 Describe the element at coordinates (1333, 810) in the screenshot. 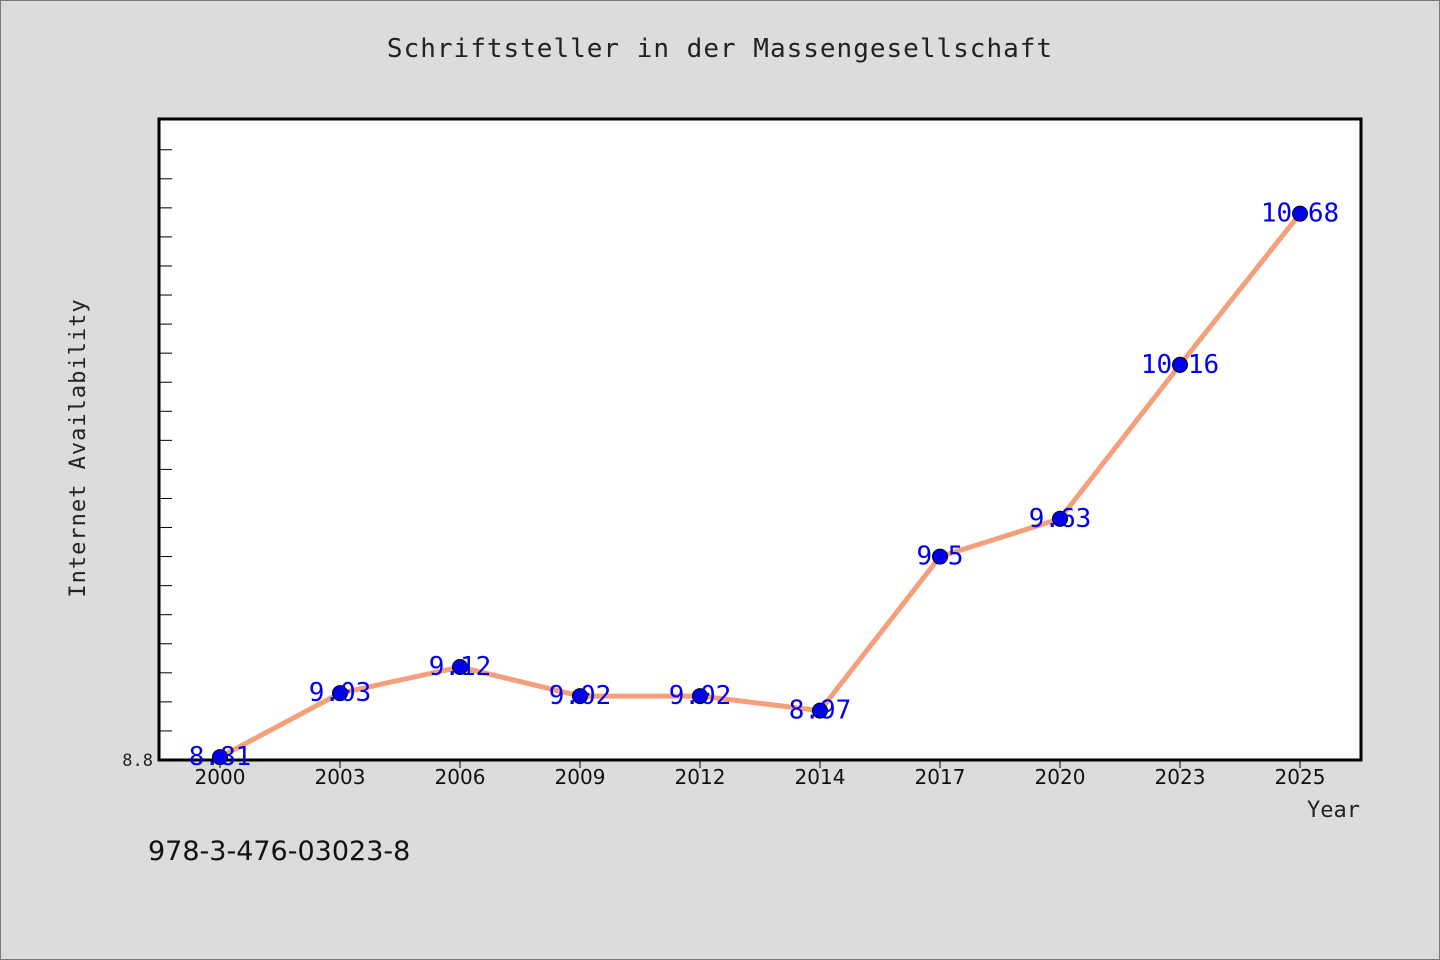

I see `x-axis-label: Year` at that location.